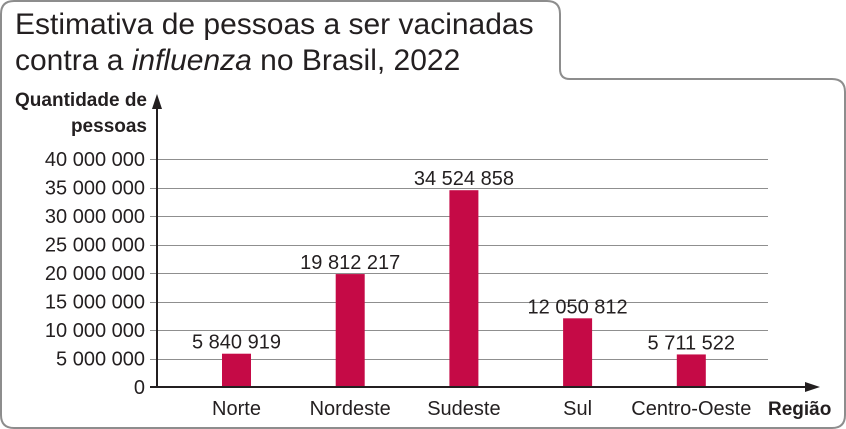 Image resolution: width=846 pixels, height=429 pixels. I want to click on bar-value-label-sudeste: 34 524 858, so click(464, 179).